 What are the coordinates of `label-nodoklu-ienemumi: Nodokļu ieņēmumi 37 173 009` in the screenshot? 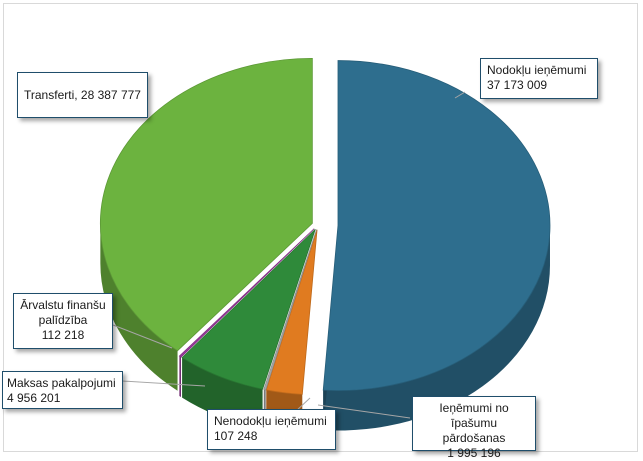 It's located at (539, 78).